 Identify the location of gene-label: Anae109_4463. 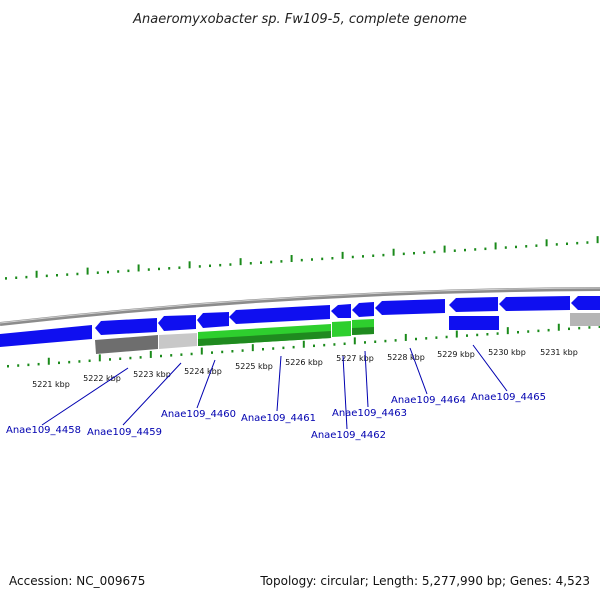
(369, 413).